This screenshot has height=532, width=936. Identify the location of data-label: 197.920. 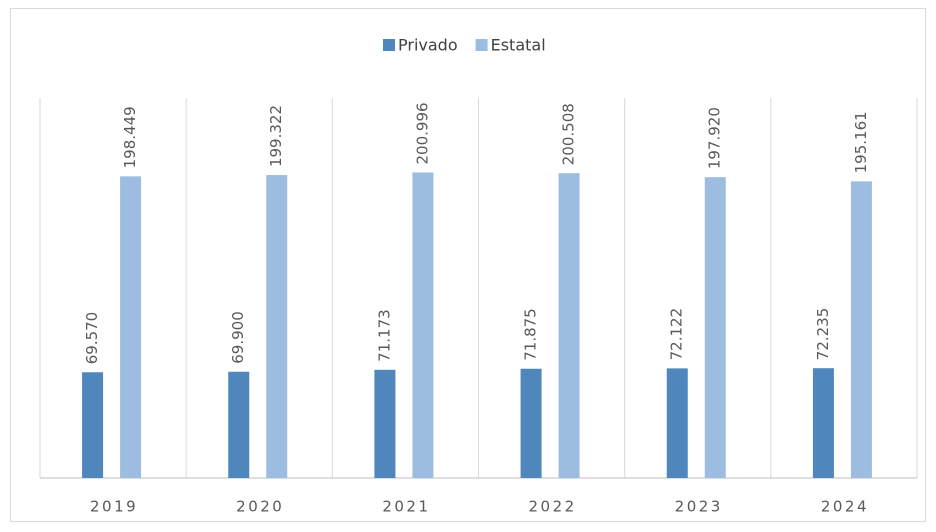
(715, 138).